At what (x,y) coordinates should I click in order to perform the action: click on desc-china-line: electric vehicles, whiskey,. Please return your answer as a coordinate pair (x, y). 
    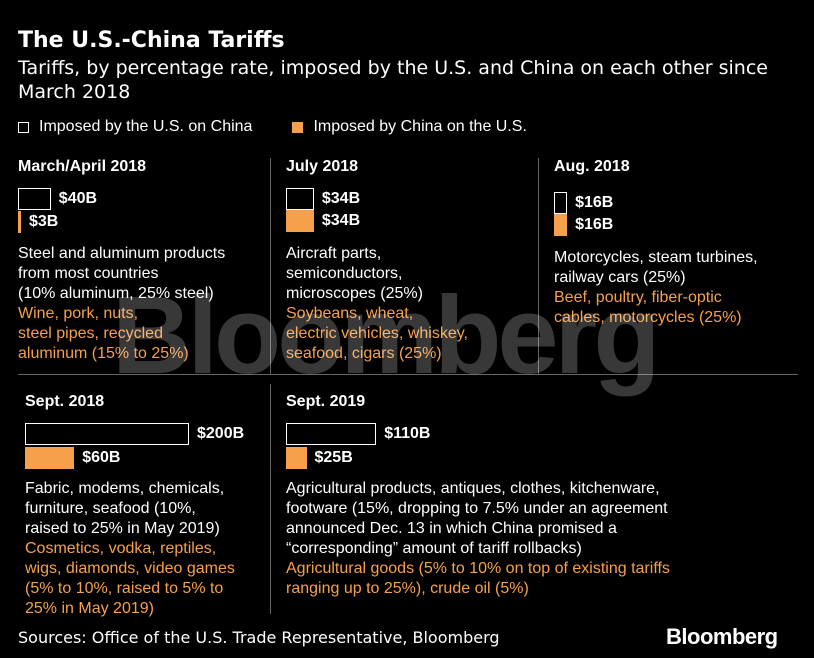
    Looking at the image, I should click on (377, 333).